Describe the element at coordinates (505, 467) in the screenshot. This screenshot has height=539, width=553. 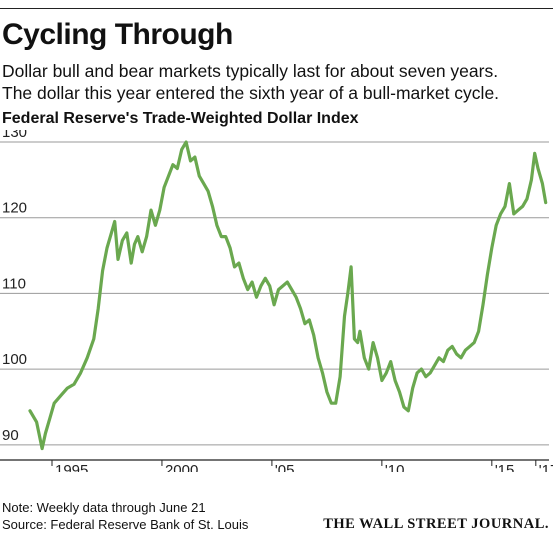
I see `x-tick-label-'15: '15` at that location.